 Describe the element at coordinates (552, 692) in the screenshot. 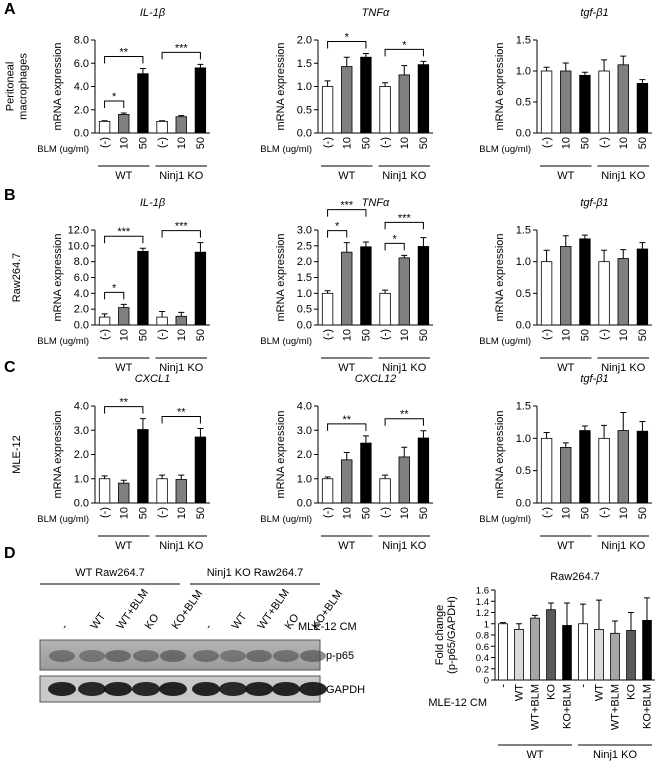

I see `x-tick-label: KO` at that location.